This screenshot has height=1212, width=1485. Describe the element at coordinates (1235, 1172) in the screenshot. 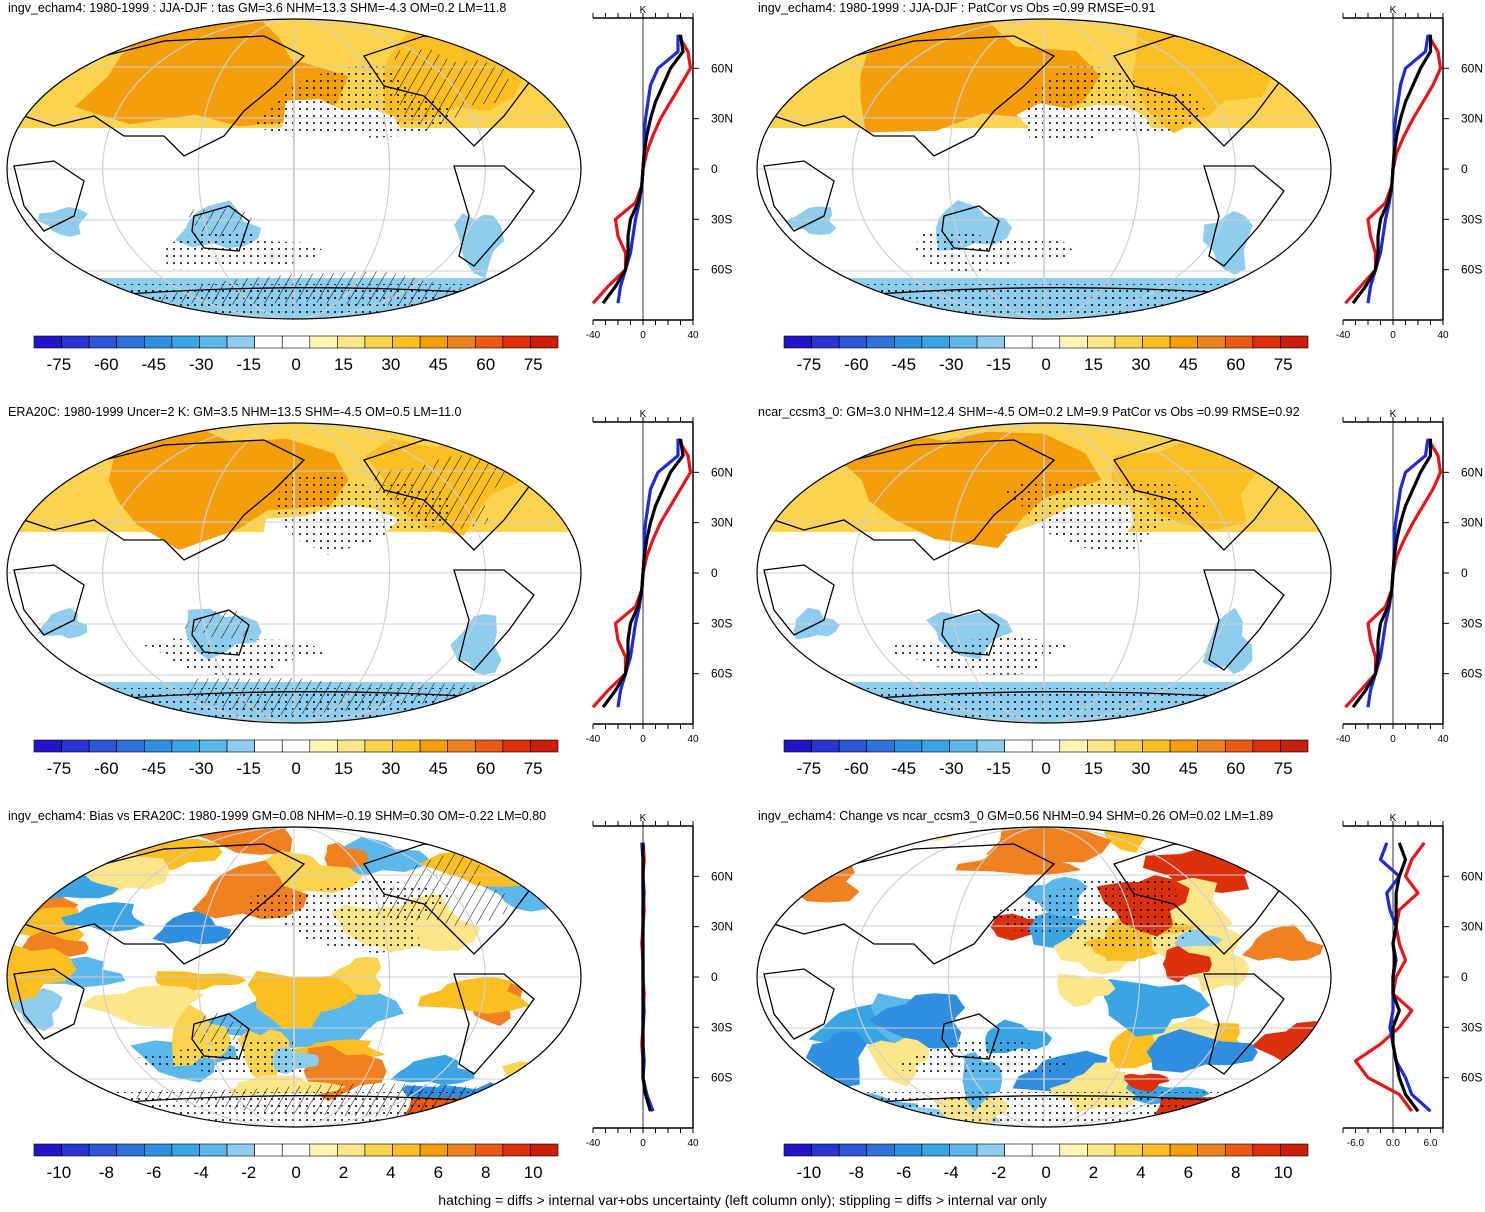

I see `colorbar-tick-label: 8` at that location.